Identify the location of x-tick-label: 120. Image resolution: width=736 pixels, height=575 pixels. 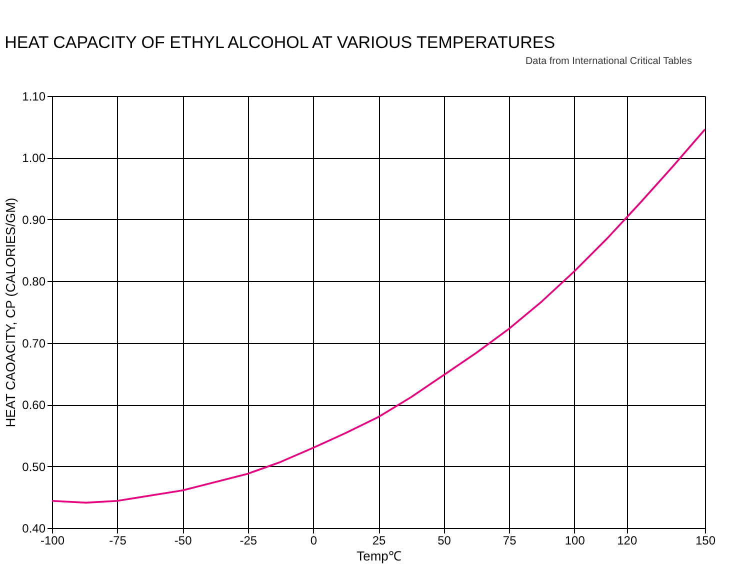
(627, 541).